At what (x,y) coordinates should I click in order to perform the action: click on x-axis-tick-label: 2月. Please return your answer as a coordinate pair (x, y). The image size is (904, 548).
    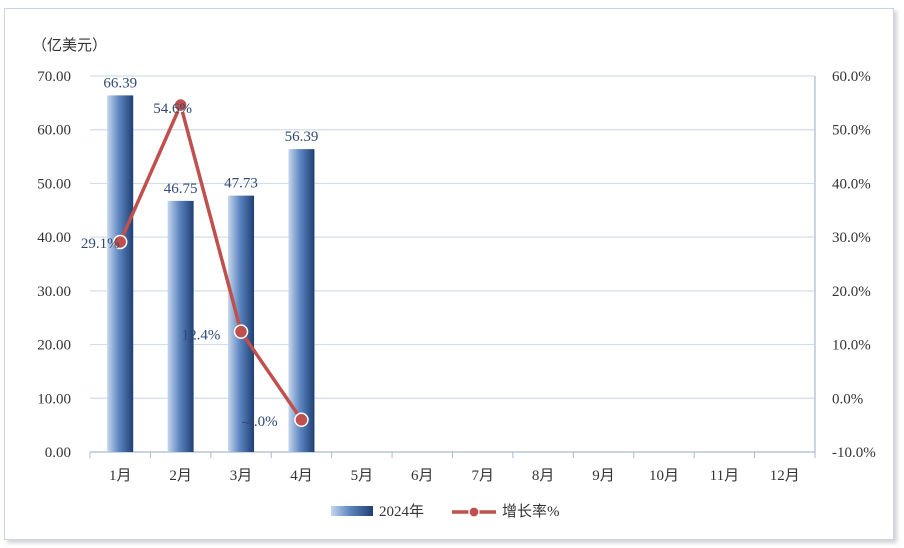
    Looking at the image, I should click on (180, 476).